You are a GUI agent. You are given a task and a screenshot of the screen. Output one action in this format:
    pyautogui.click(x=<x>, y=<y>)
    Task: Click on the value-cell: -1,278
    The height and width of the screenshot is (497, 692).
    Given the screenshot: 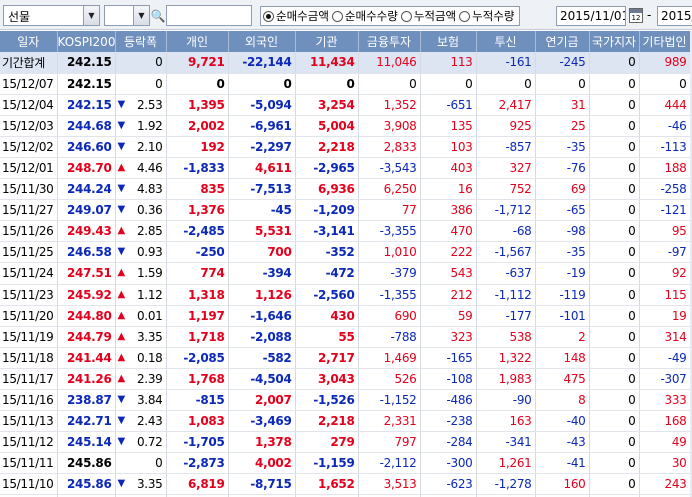 What is the action you would take?
    pyautogui.click(x=506, y=484)
    